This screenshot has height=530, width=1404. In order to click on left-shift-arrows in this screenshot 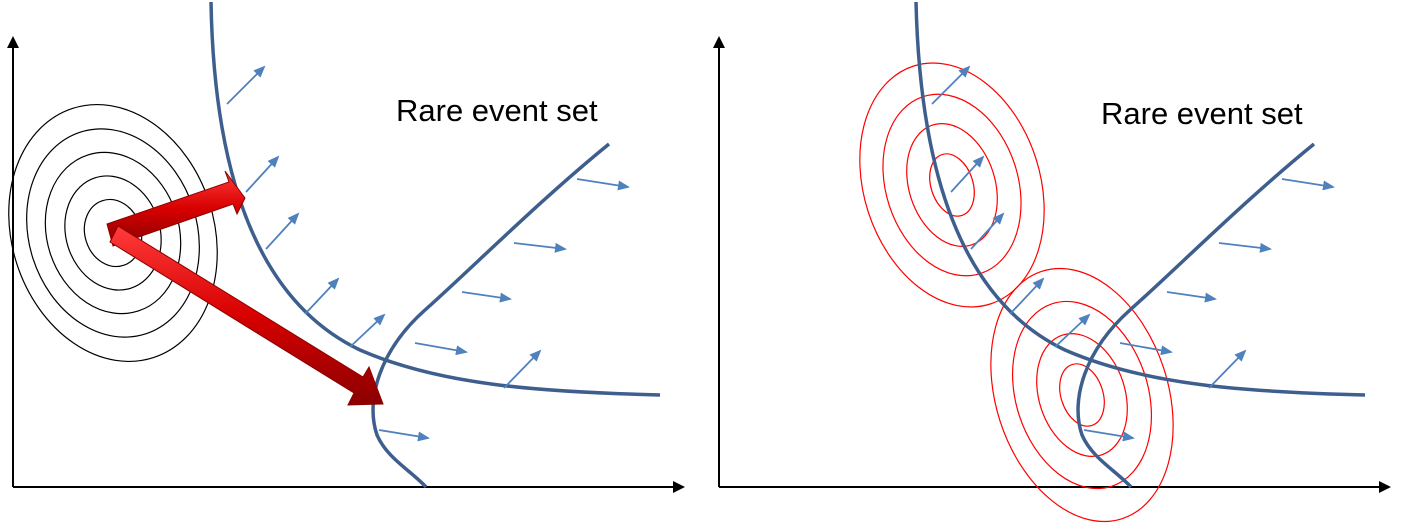, I will do `click(245, 288)`.